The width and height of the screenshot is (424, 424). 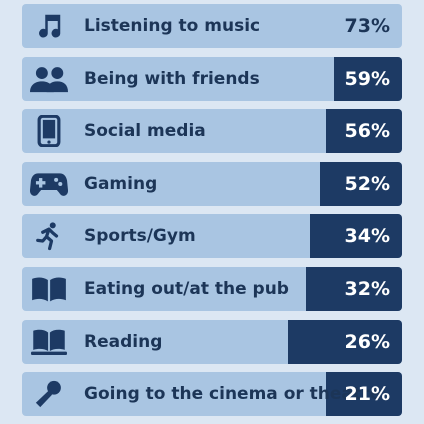 What do you see at coordinates (49, 26) in the screenshot?
I see `music-note-icon` at bounding box center [49, 26].